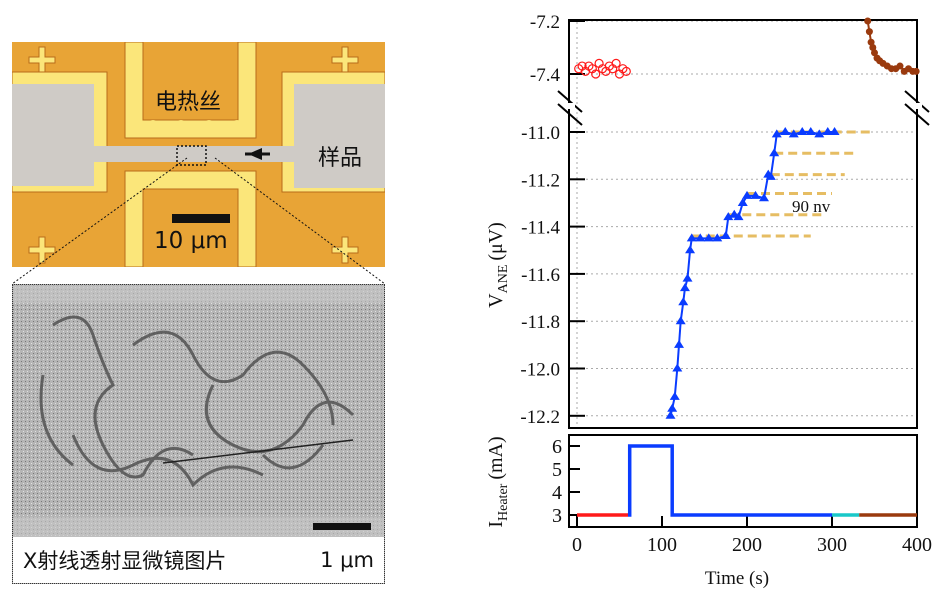 The image size is (944, 596). Describe the element at coordinates (188, 102) in the screenshot. I see `heater-label: 电热丝` at that location.